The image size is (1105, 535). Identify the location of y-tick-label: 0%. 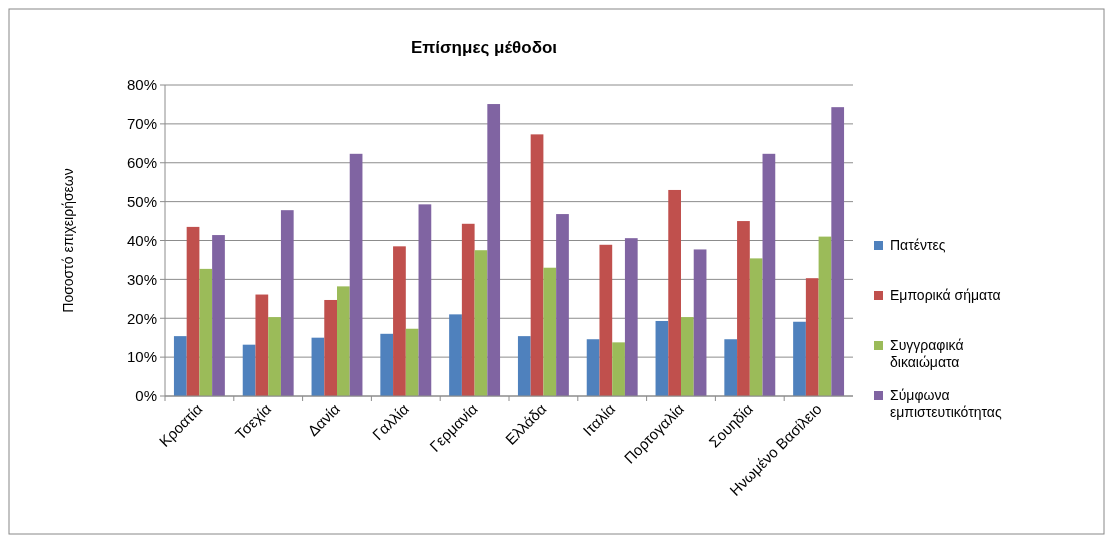
(146, 396).